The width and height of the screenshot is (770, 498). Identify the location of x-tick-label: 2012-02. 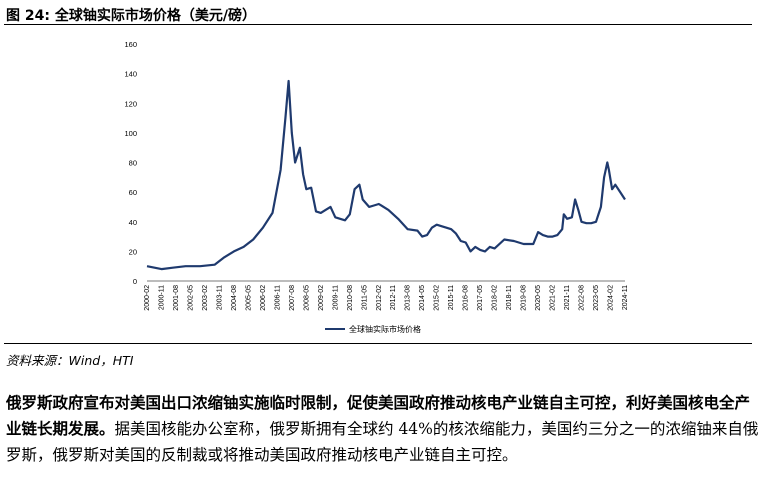
(379, 298).